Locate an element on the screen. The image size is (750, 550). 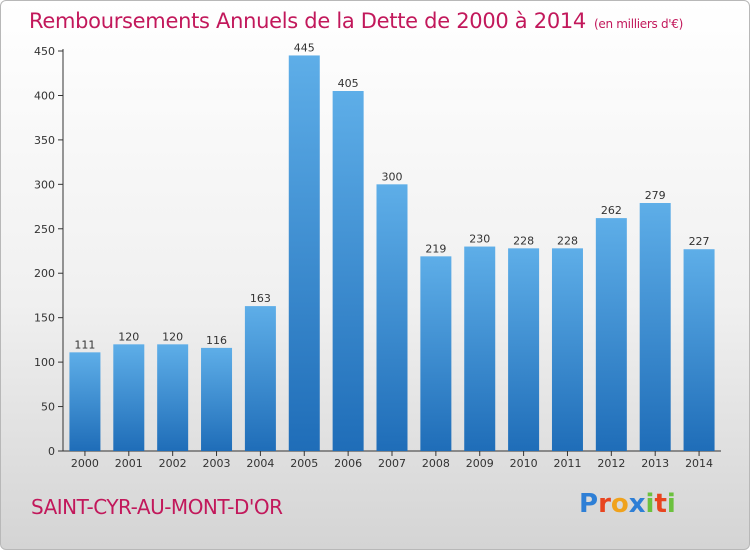
logo-letter: r is located at coordinates (604, 504).